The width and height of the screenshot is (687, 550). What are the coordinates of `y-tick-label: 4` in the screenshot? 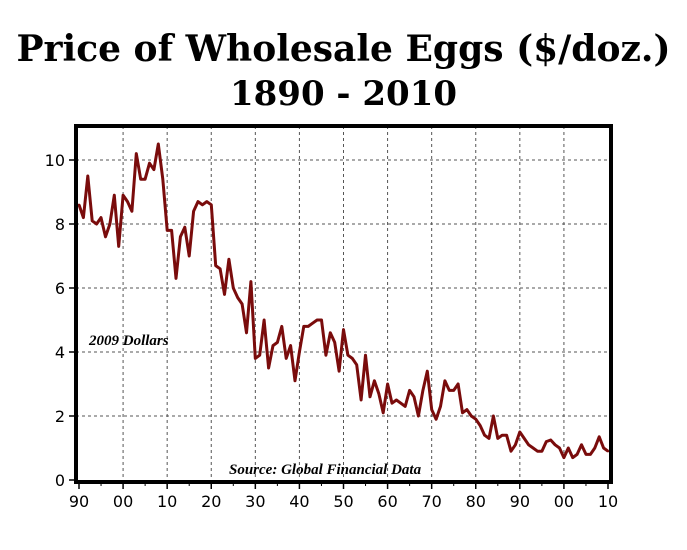 It's located at (60, 352).